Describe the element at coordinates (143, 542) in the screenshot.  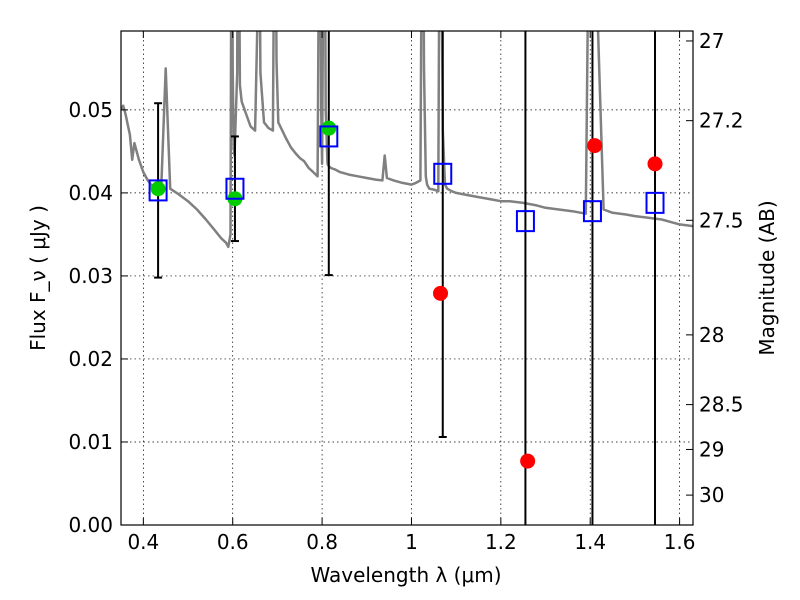
I see `x-tick-label: 0.4` at that location.